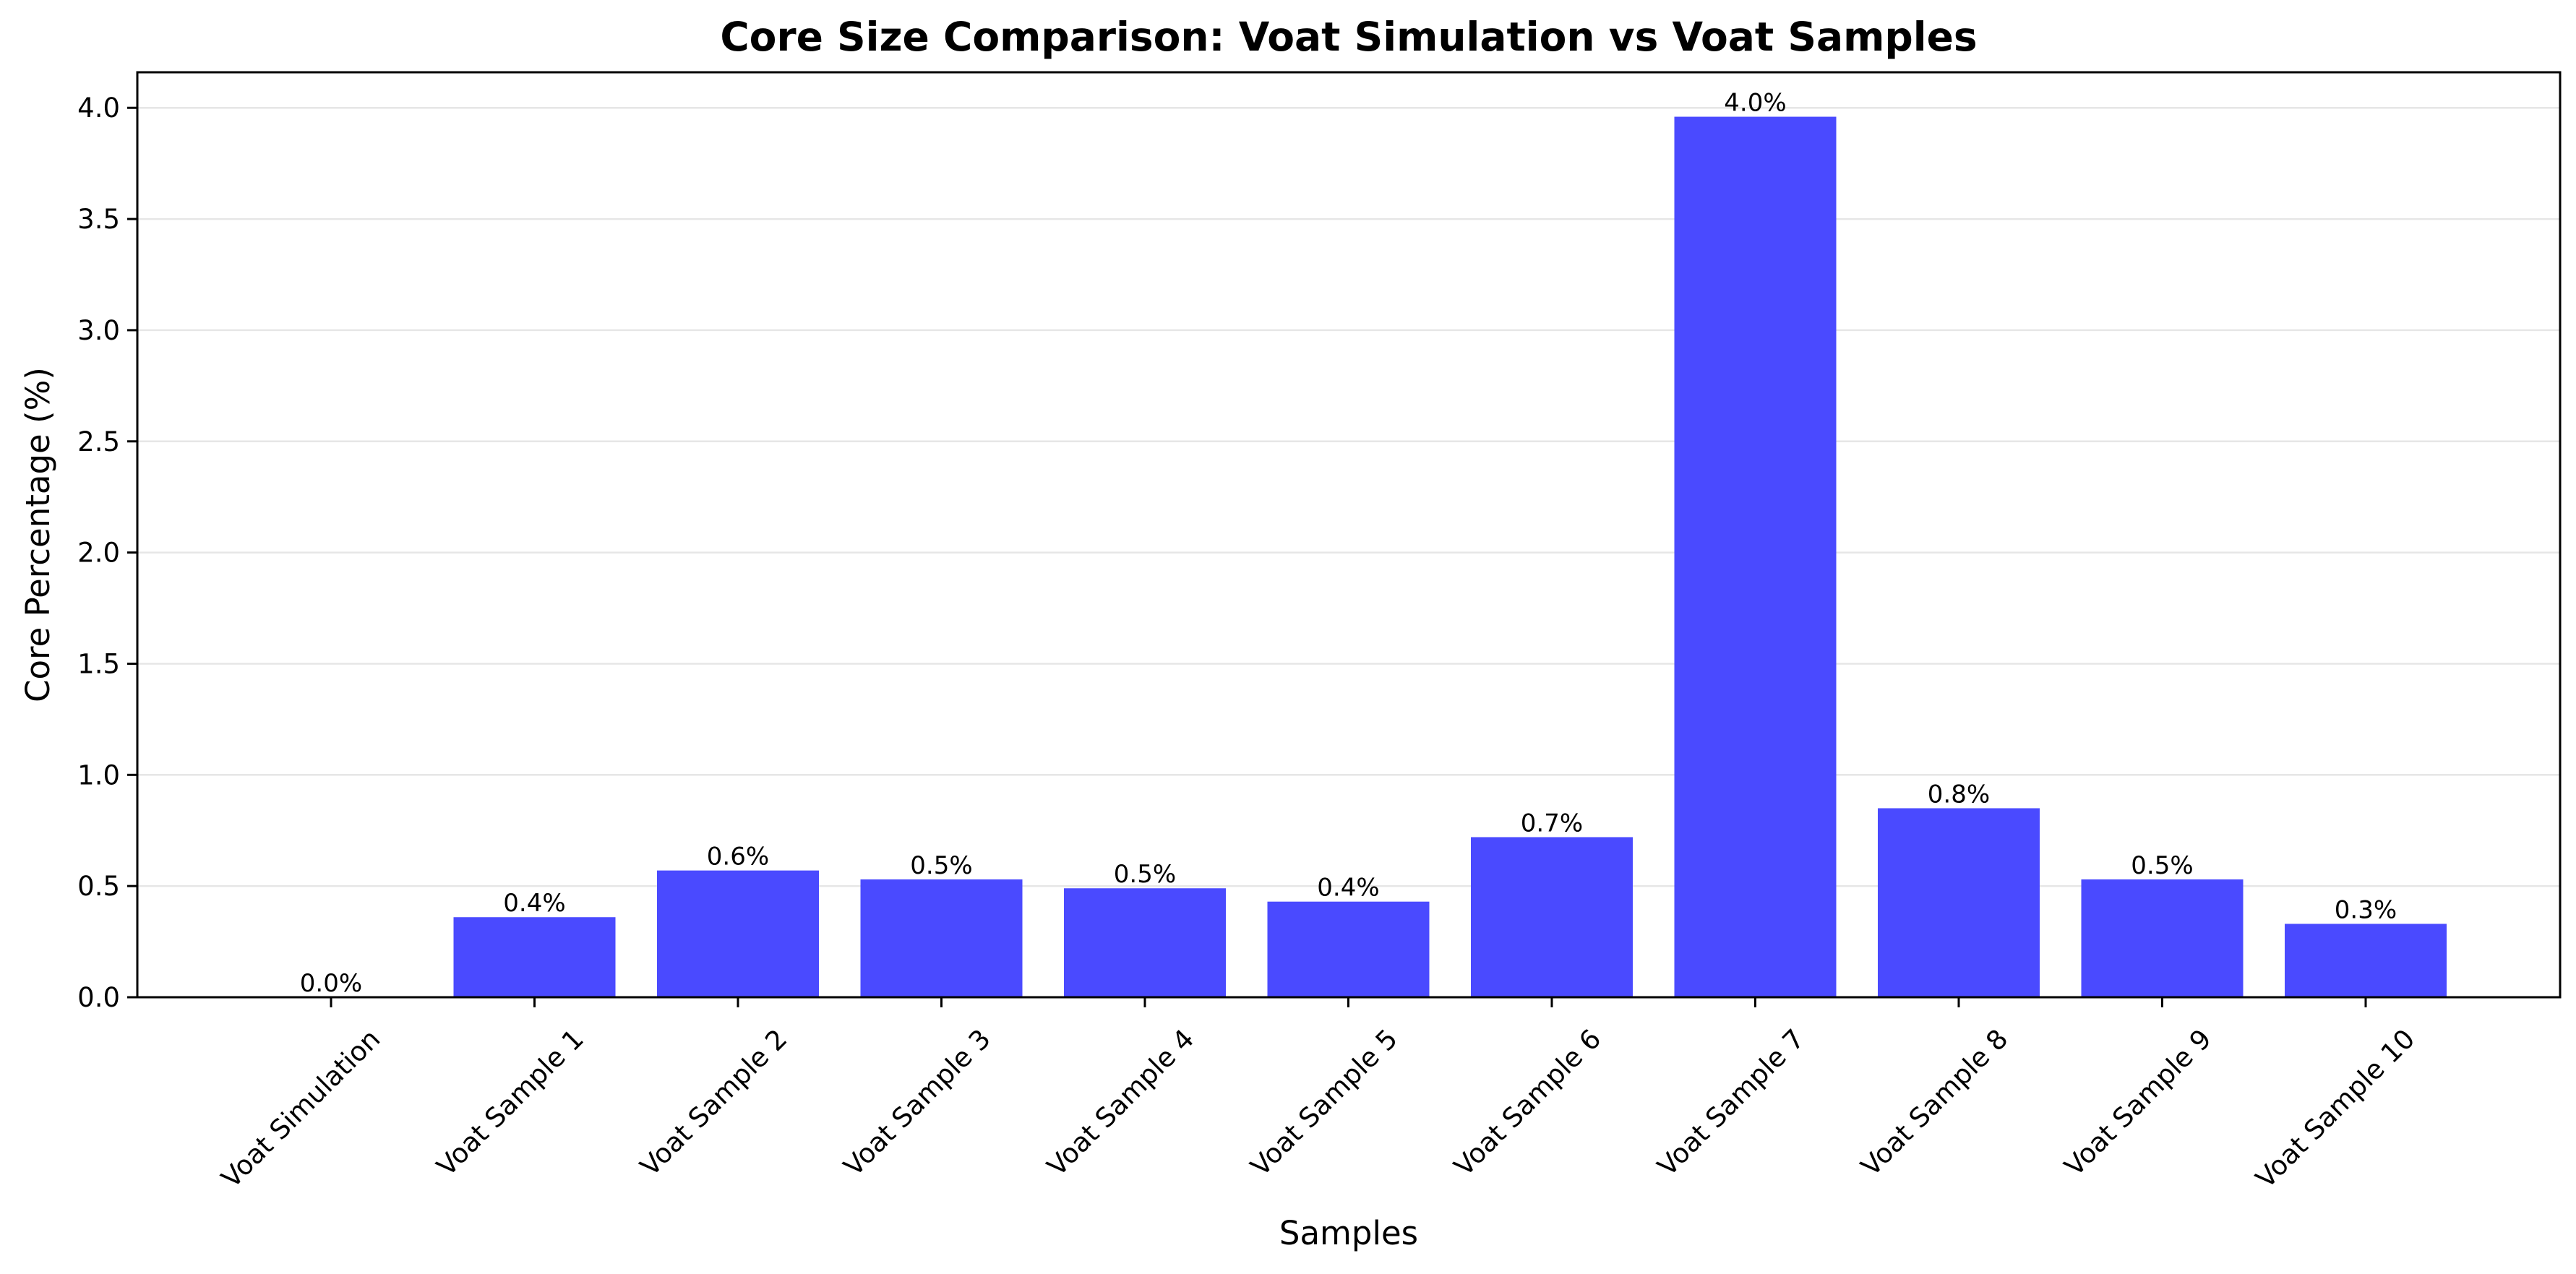 Image resolution: width=2576 pixels, height=1274 pixels. Describe the element at coordinates (99, 219) in the screenshot. I see `y-tick-label: 3.5` at that location.